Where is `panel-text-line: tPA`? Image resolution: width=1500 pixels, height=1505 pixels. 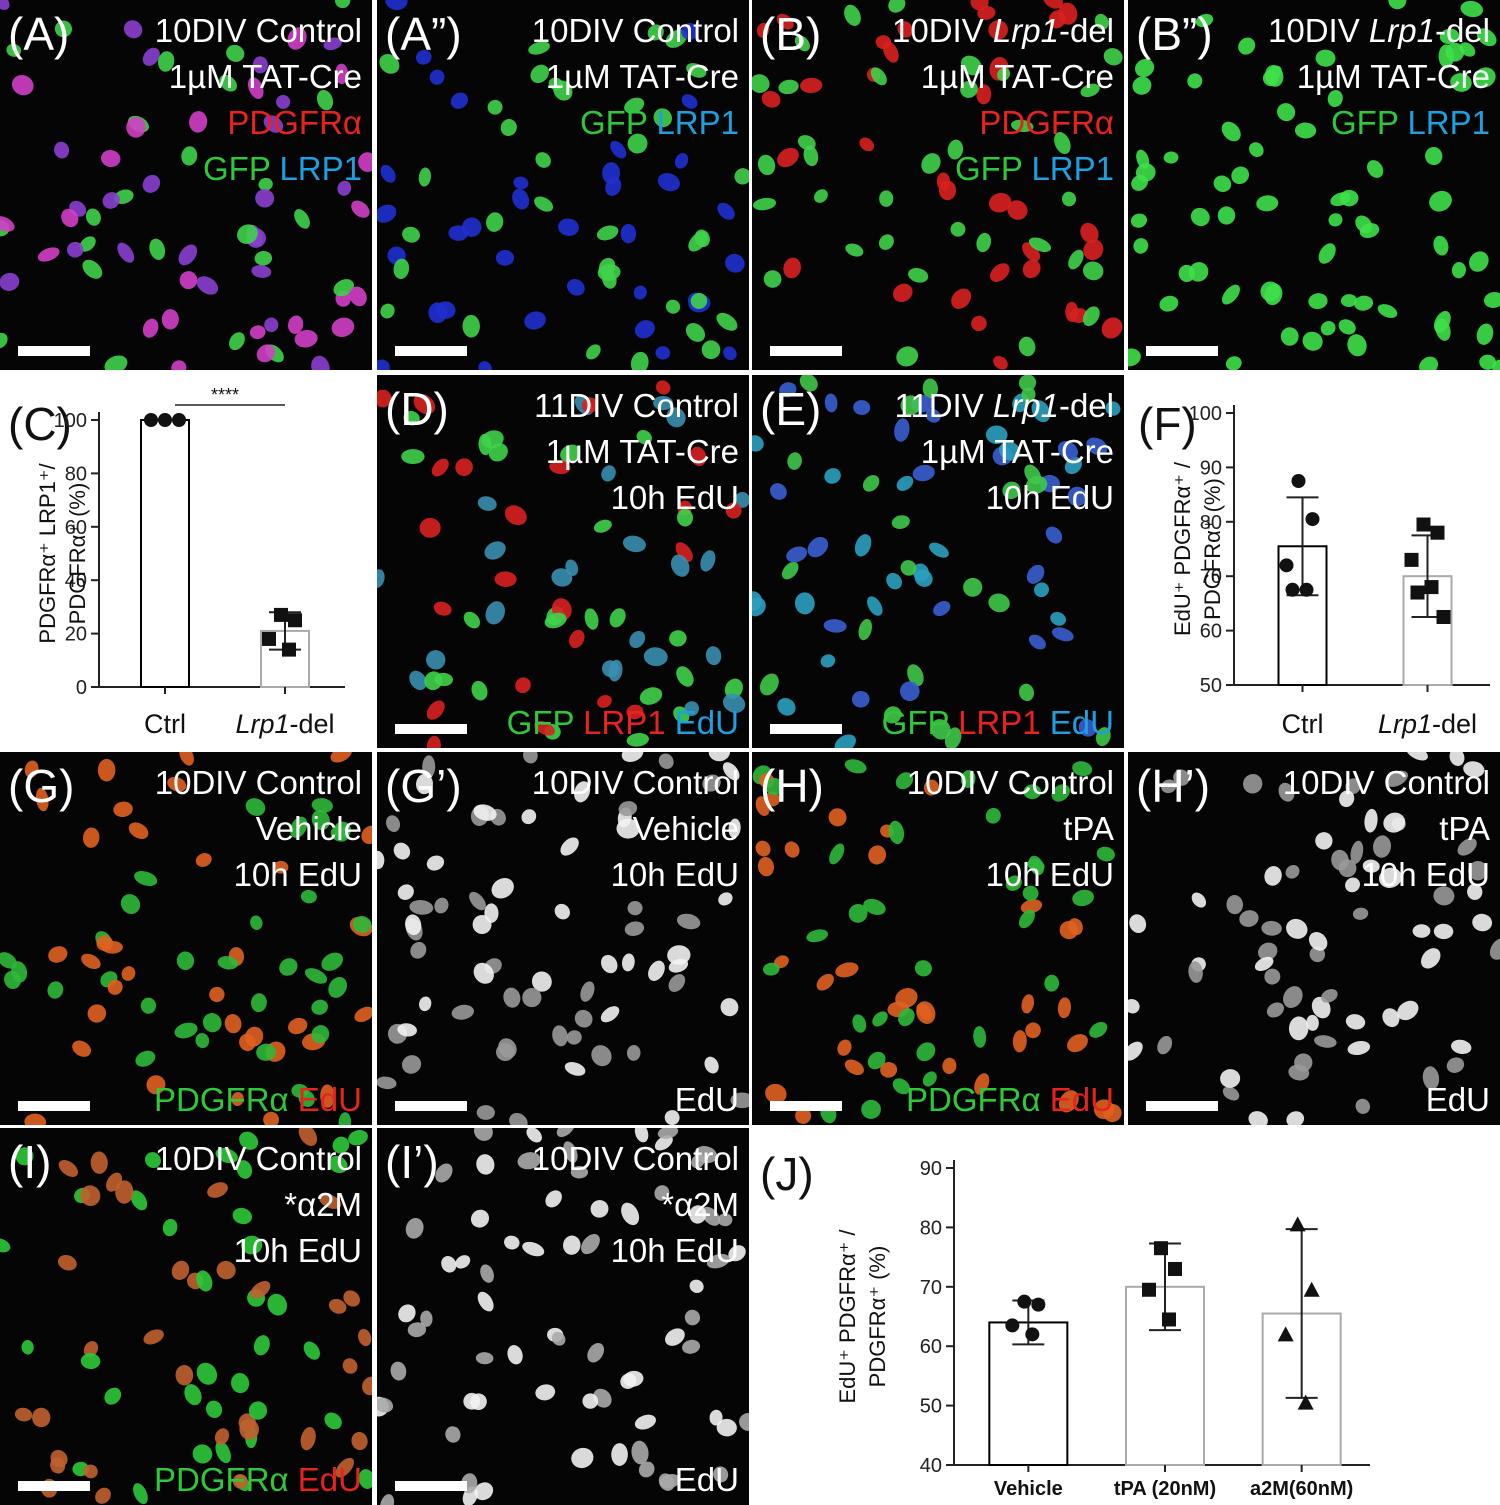 panel-text-line: tPA is located at coordinates (1464, 828).